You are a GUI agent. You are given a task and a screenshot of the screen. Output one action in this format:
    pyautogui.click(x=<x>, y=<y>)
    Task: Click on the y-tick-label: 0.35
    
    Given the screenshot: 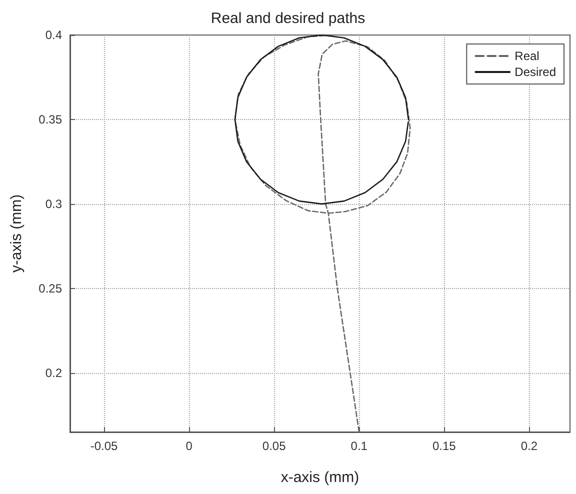 What is the action you would take?
    pyautogui.click(x=50, y=119)
    